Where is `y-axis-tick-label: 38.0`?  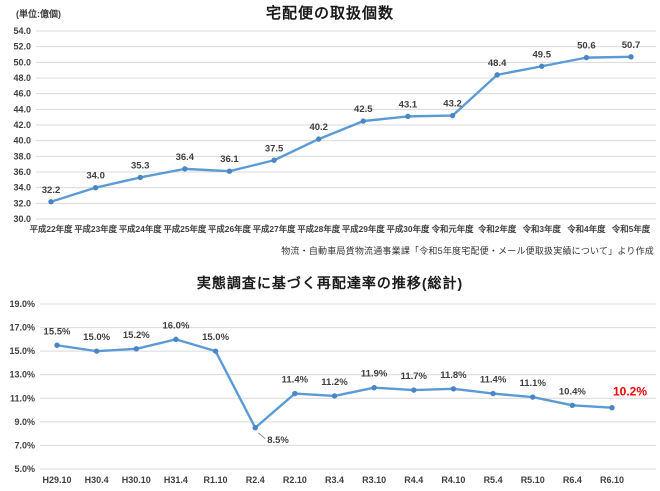
y-axis-tick-label: 38.0 is located at coordinates (22, 156).